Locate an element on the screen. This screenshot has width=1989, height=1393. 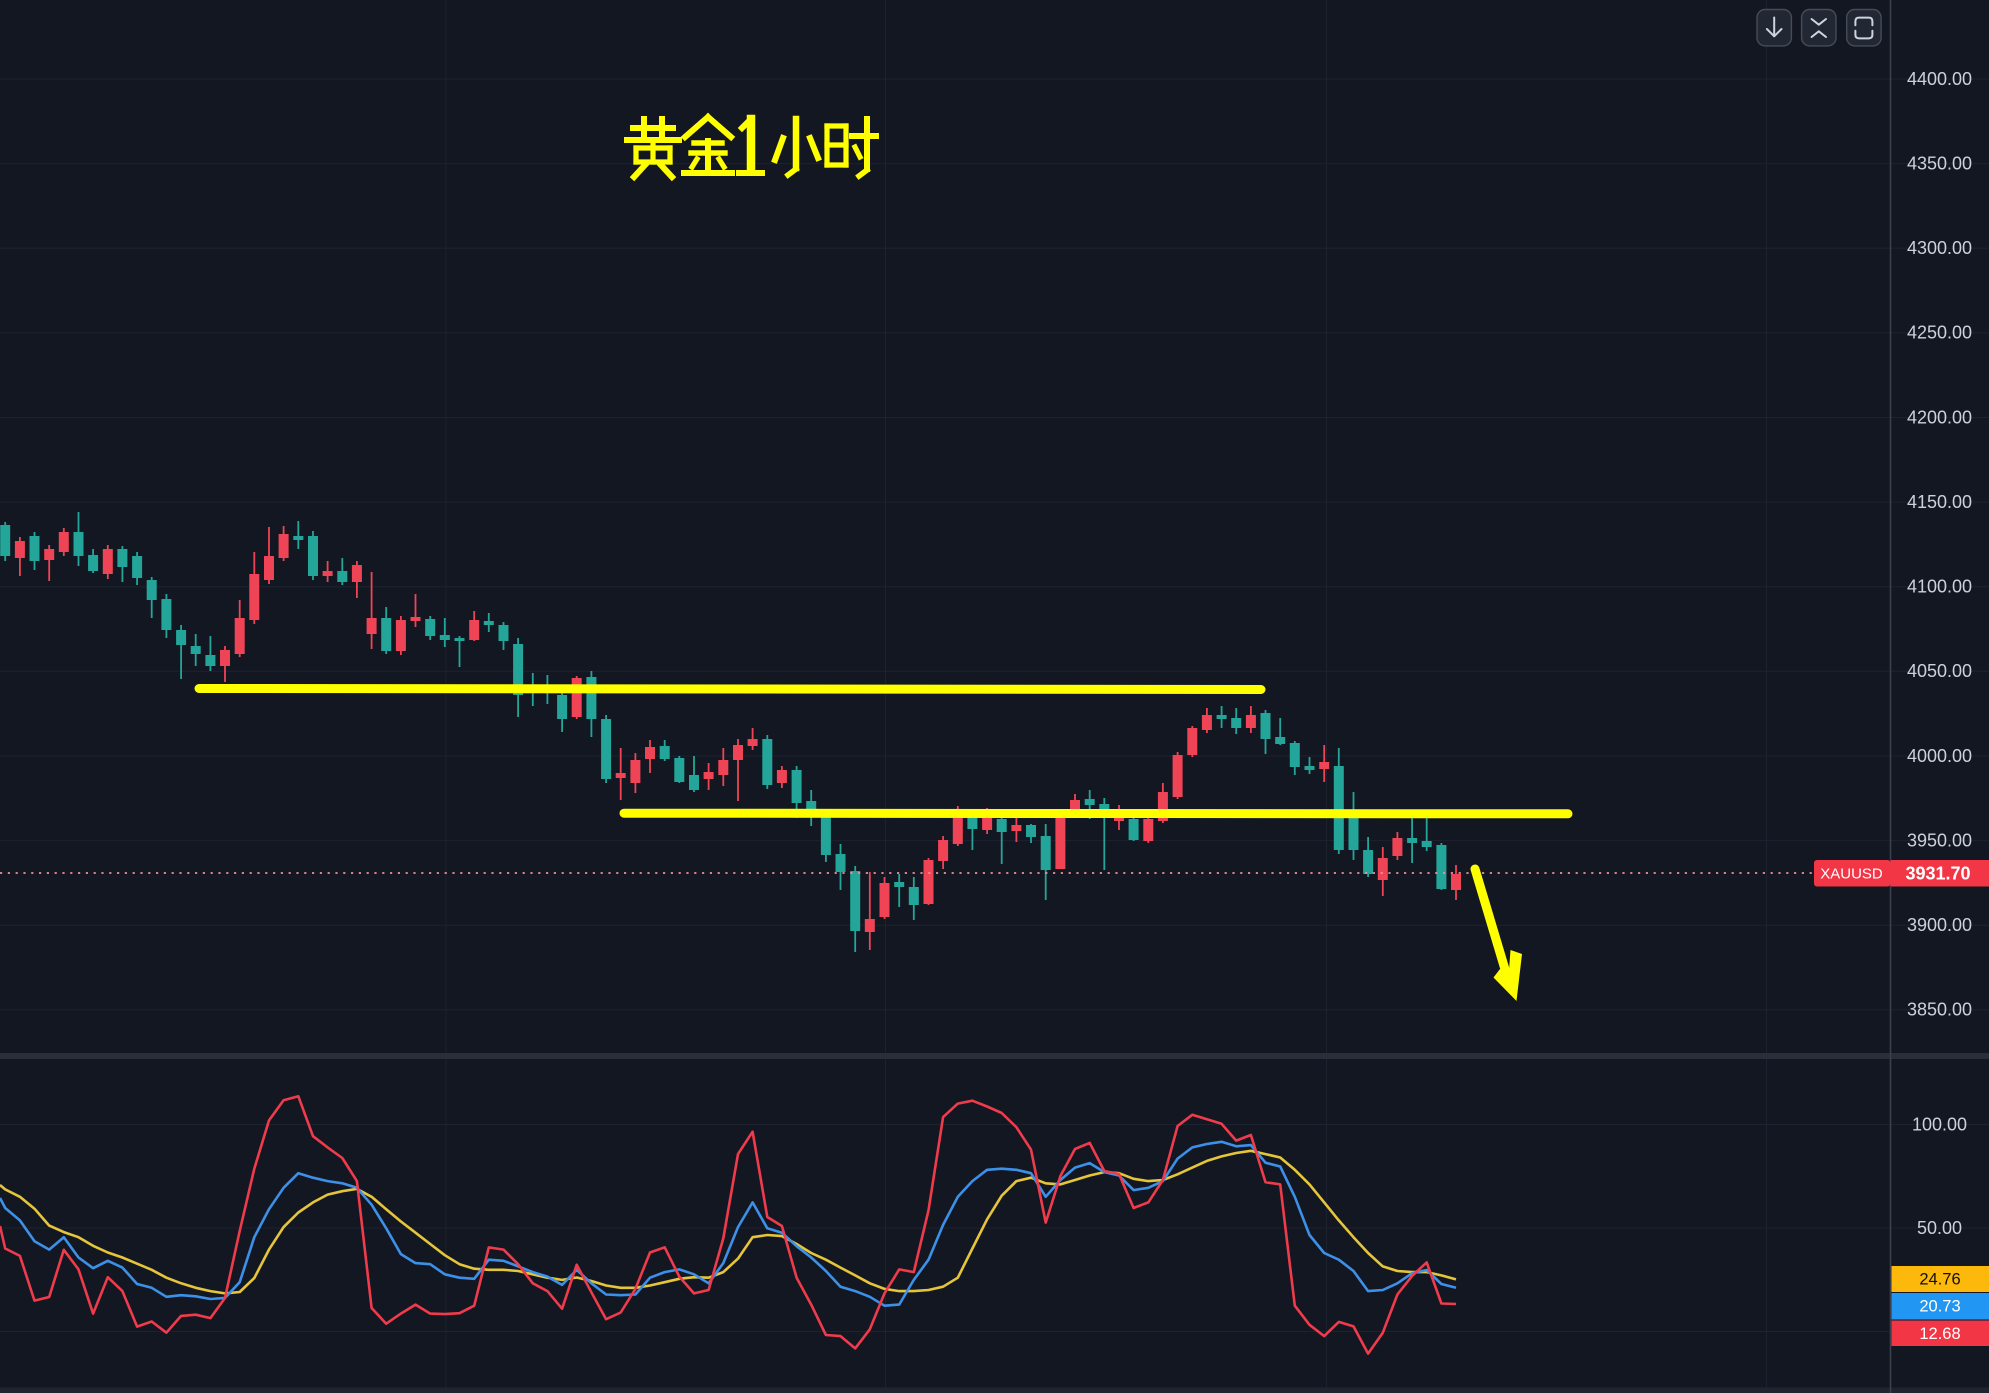
svg-text: 4300.00 is located at coordinates (1939, 248).